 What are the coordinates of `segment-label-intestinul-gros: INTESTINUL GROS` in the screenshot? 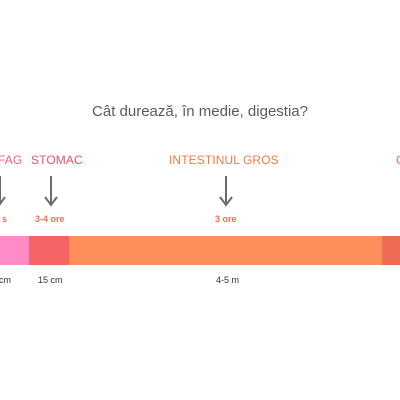 It's located at (224, 160).